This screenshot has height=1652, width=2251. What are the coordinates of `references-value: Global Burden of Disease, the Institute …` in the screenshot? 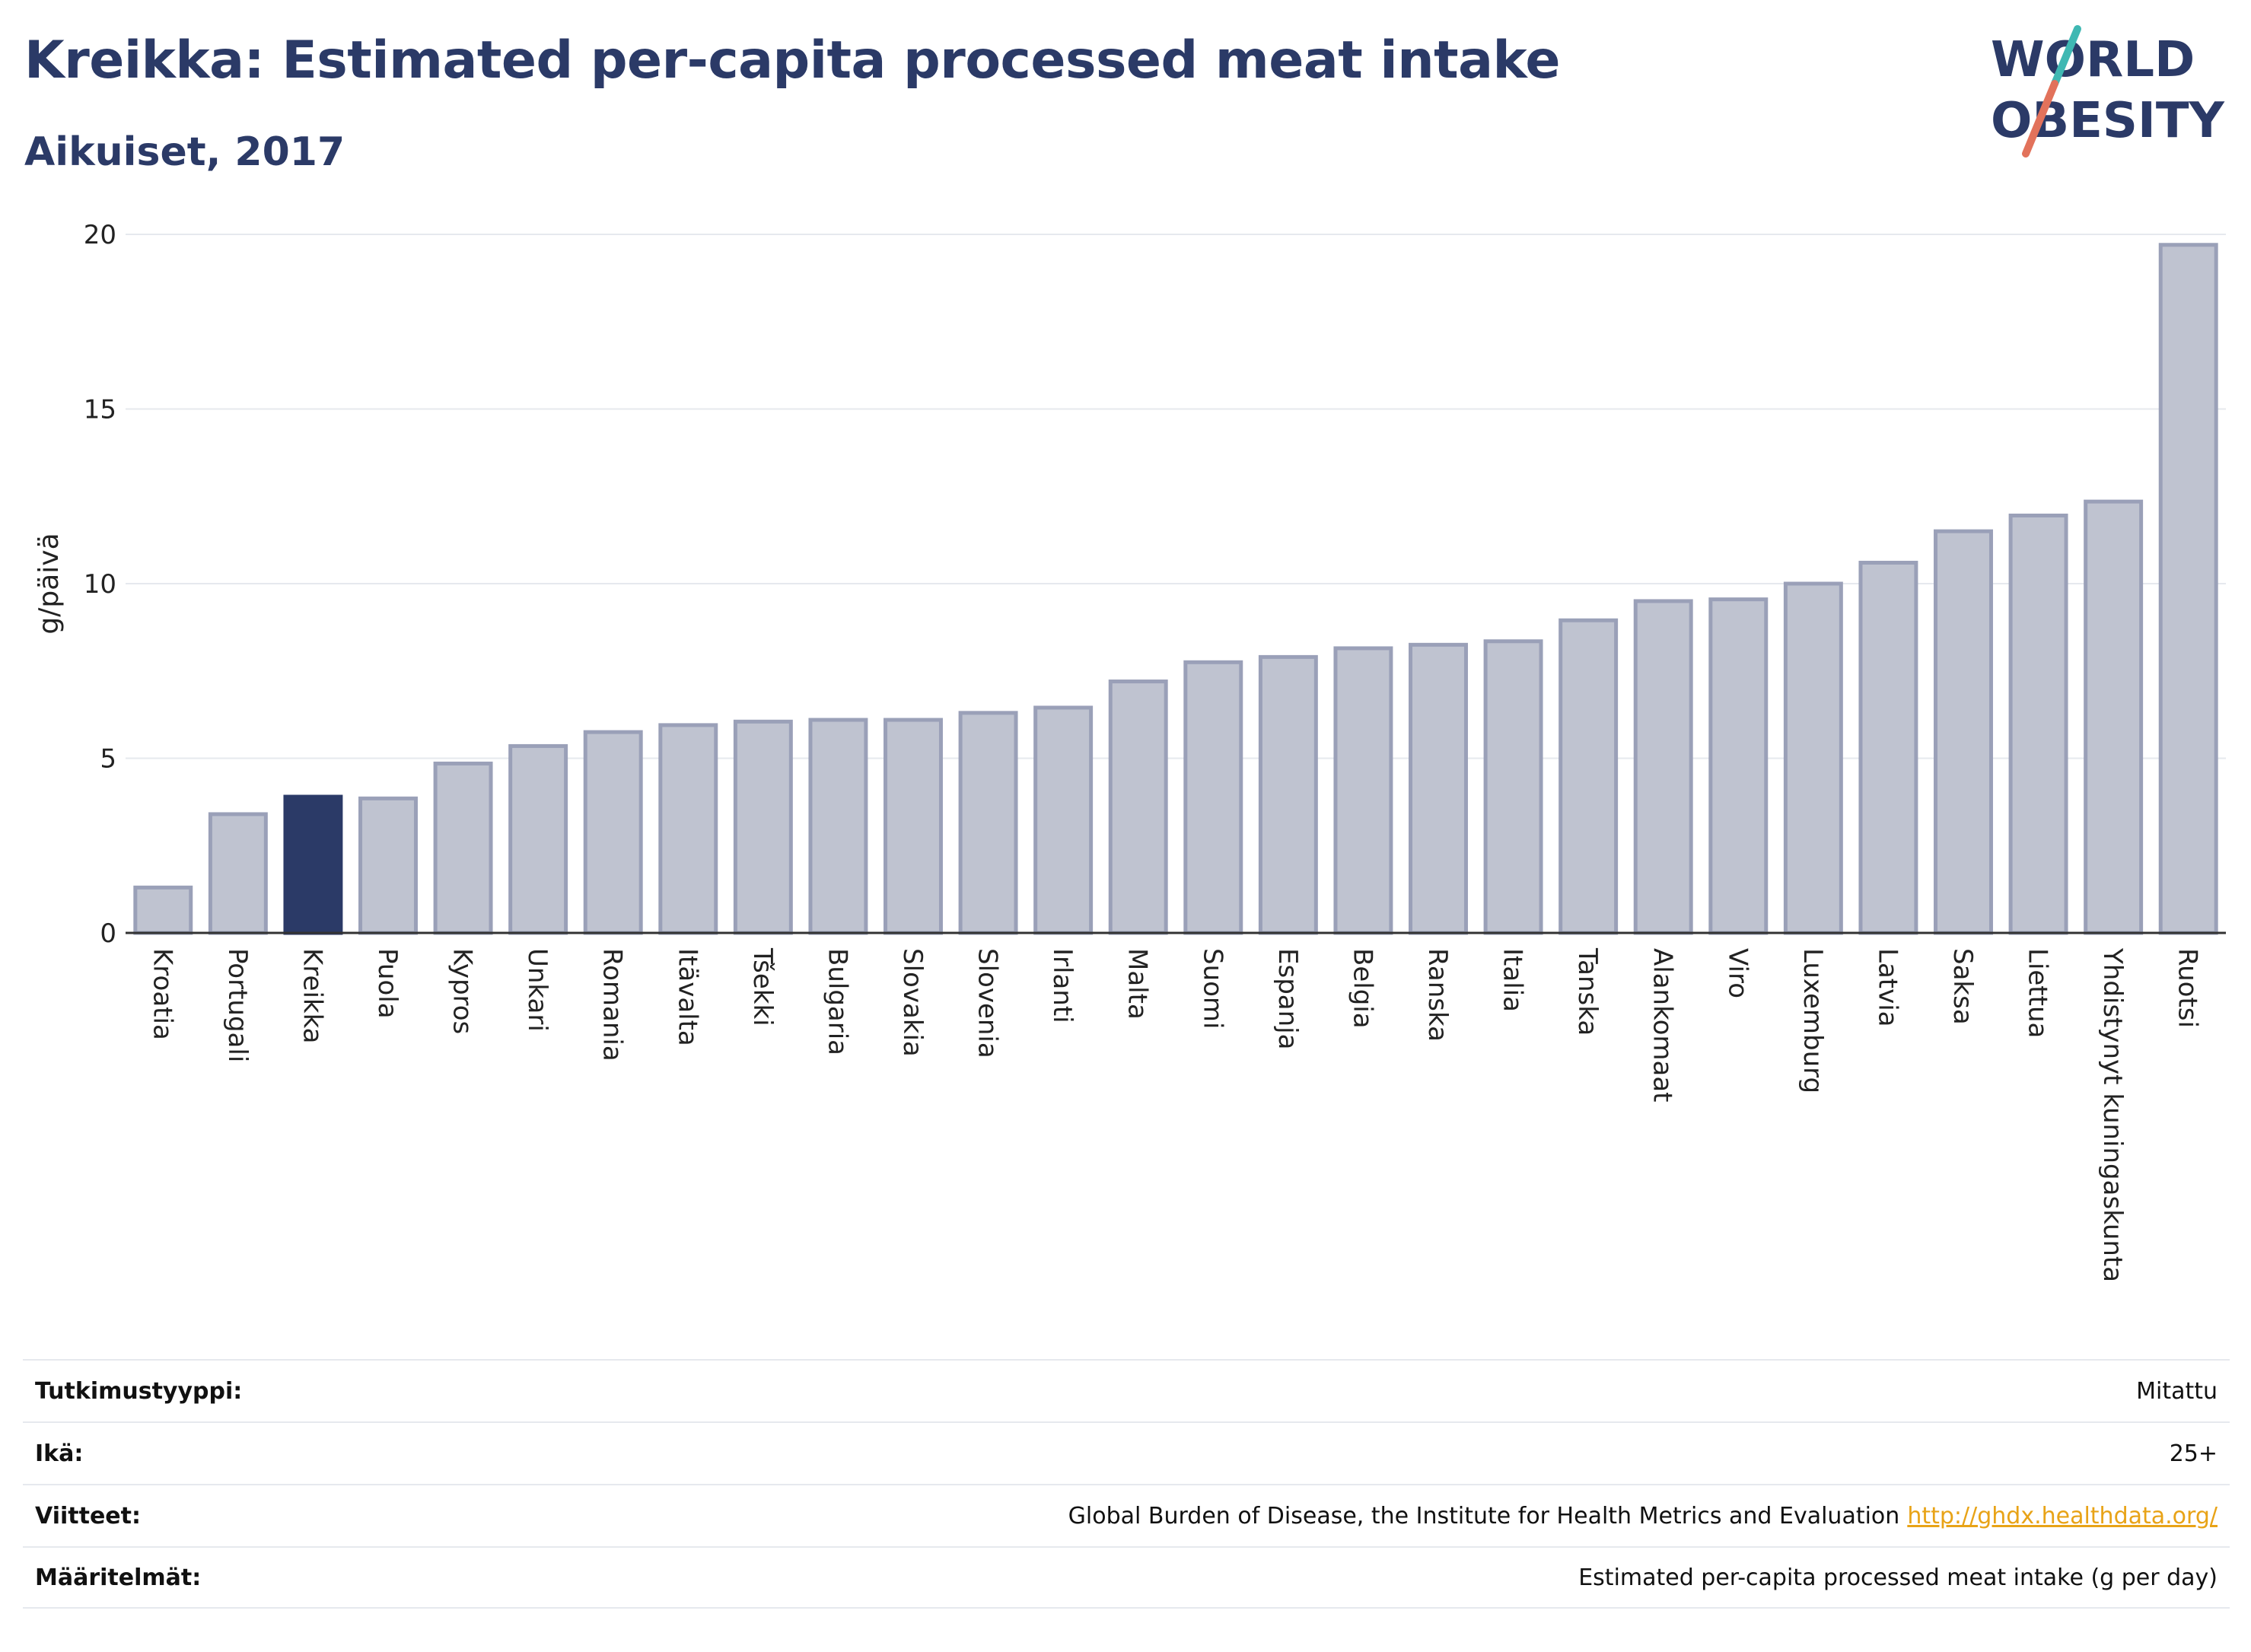 It's located at (1643, 1516).